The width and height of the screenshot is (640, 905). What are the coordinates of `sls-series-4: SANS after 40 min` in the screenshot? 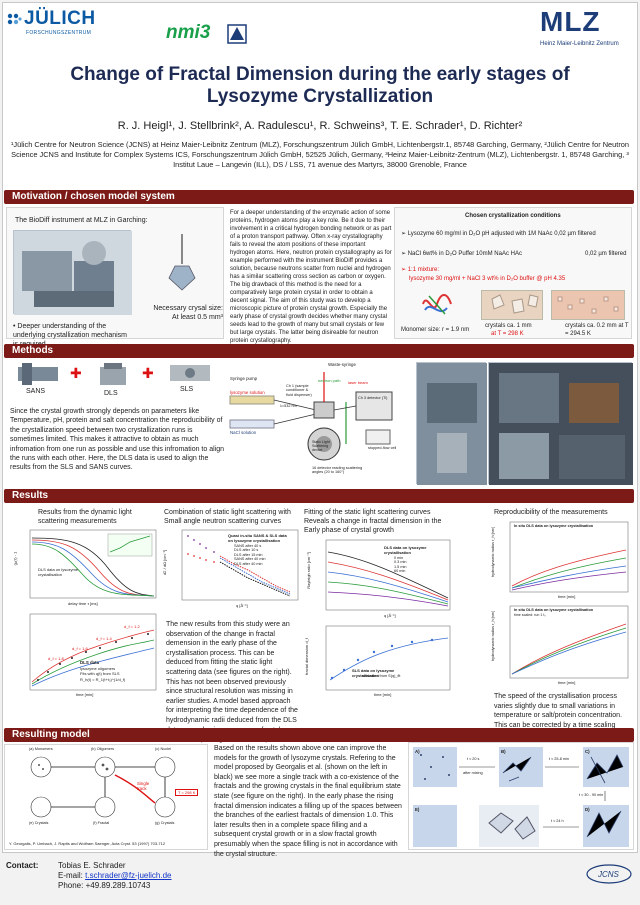 It's located at (250, 559).